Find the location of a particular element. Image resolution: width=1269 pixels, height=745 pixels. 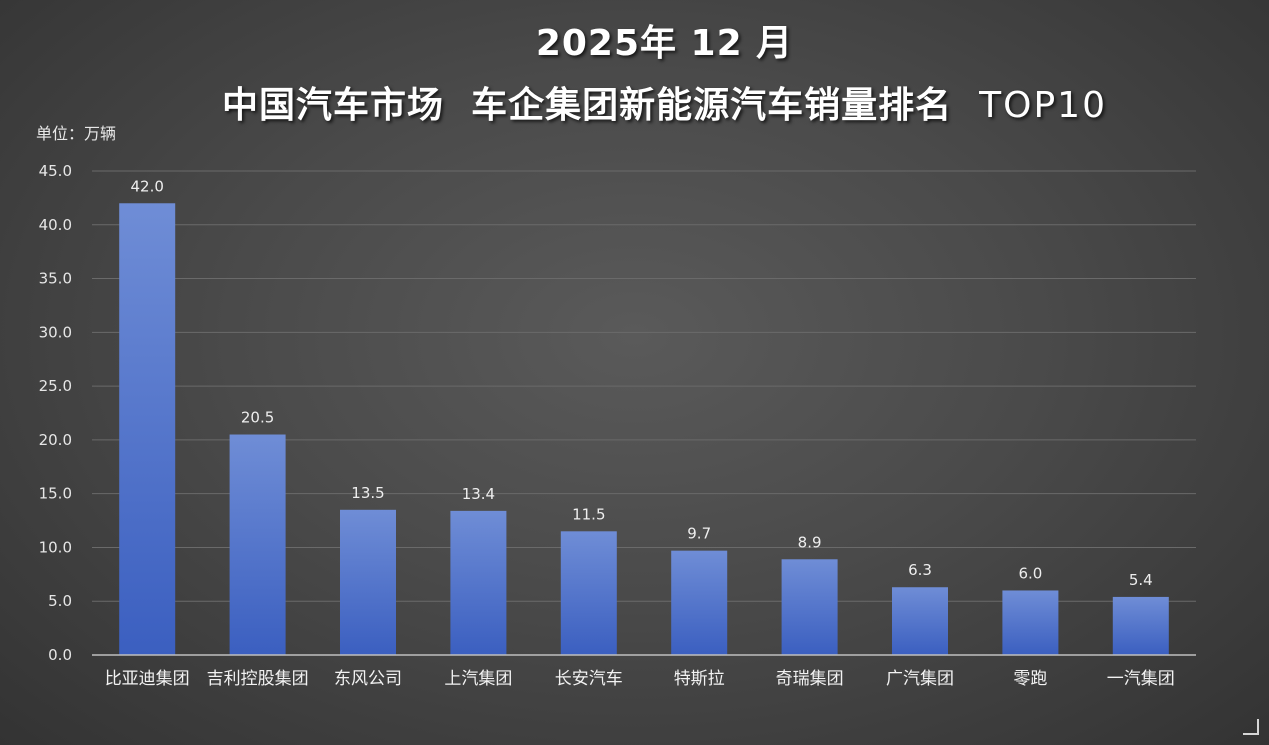

bar-value-label: 13.5 is located at coordinates (367, 493).